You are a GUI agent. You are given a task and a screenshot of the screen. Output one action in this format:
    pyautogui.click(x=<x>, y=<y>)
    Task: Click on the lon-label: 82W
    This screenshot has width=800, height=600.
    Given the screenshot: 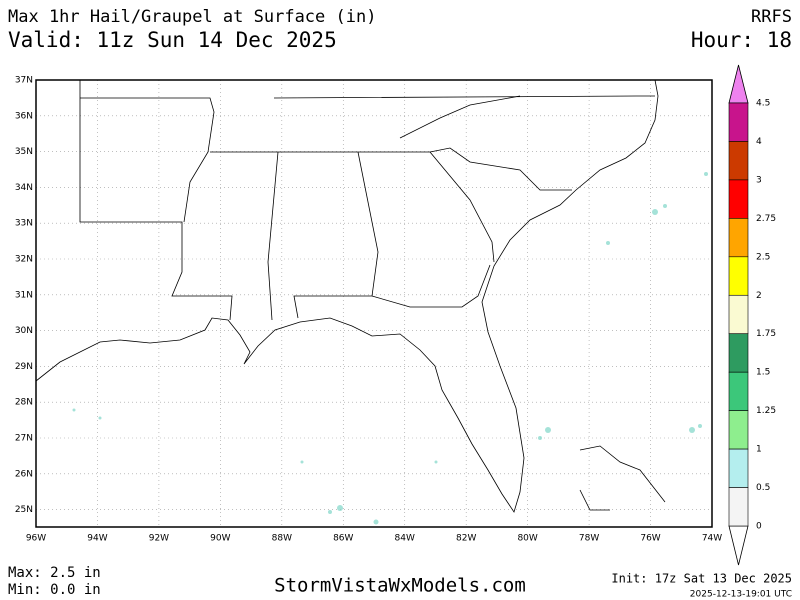 What is the action you would take?
    pyautogui.click(x=466, y=539)
    